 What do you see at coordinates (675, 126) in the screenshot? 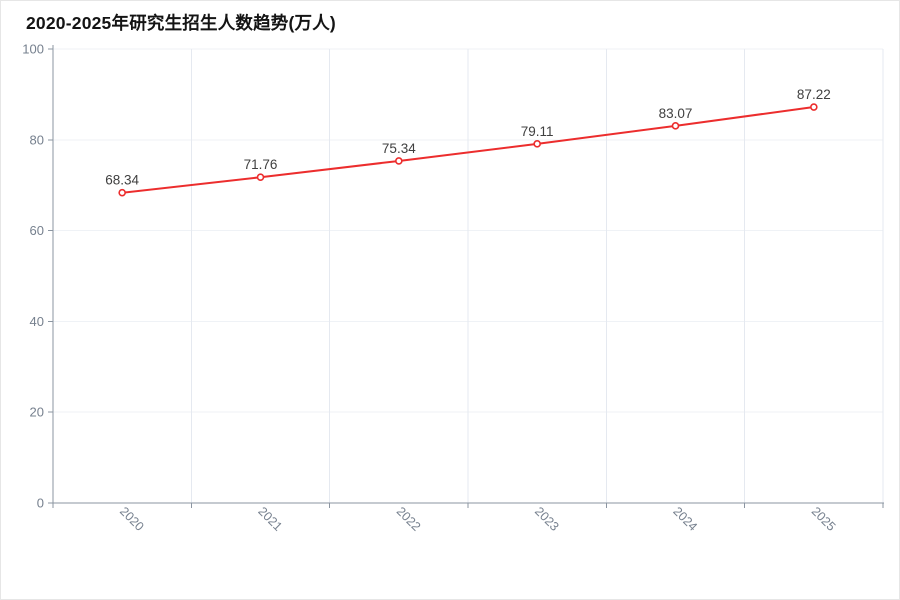
I see `data-point-2024` at bounding box center [675, 126].